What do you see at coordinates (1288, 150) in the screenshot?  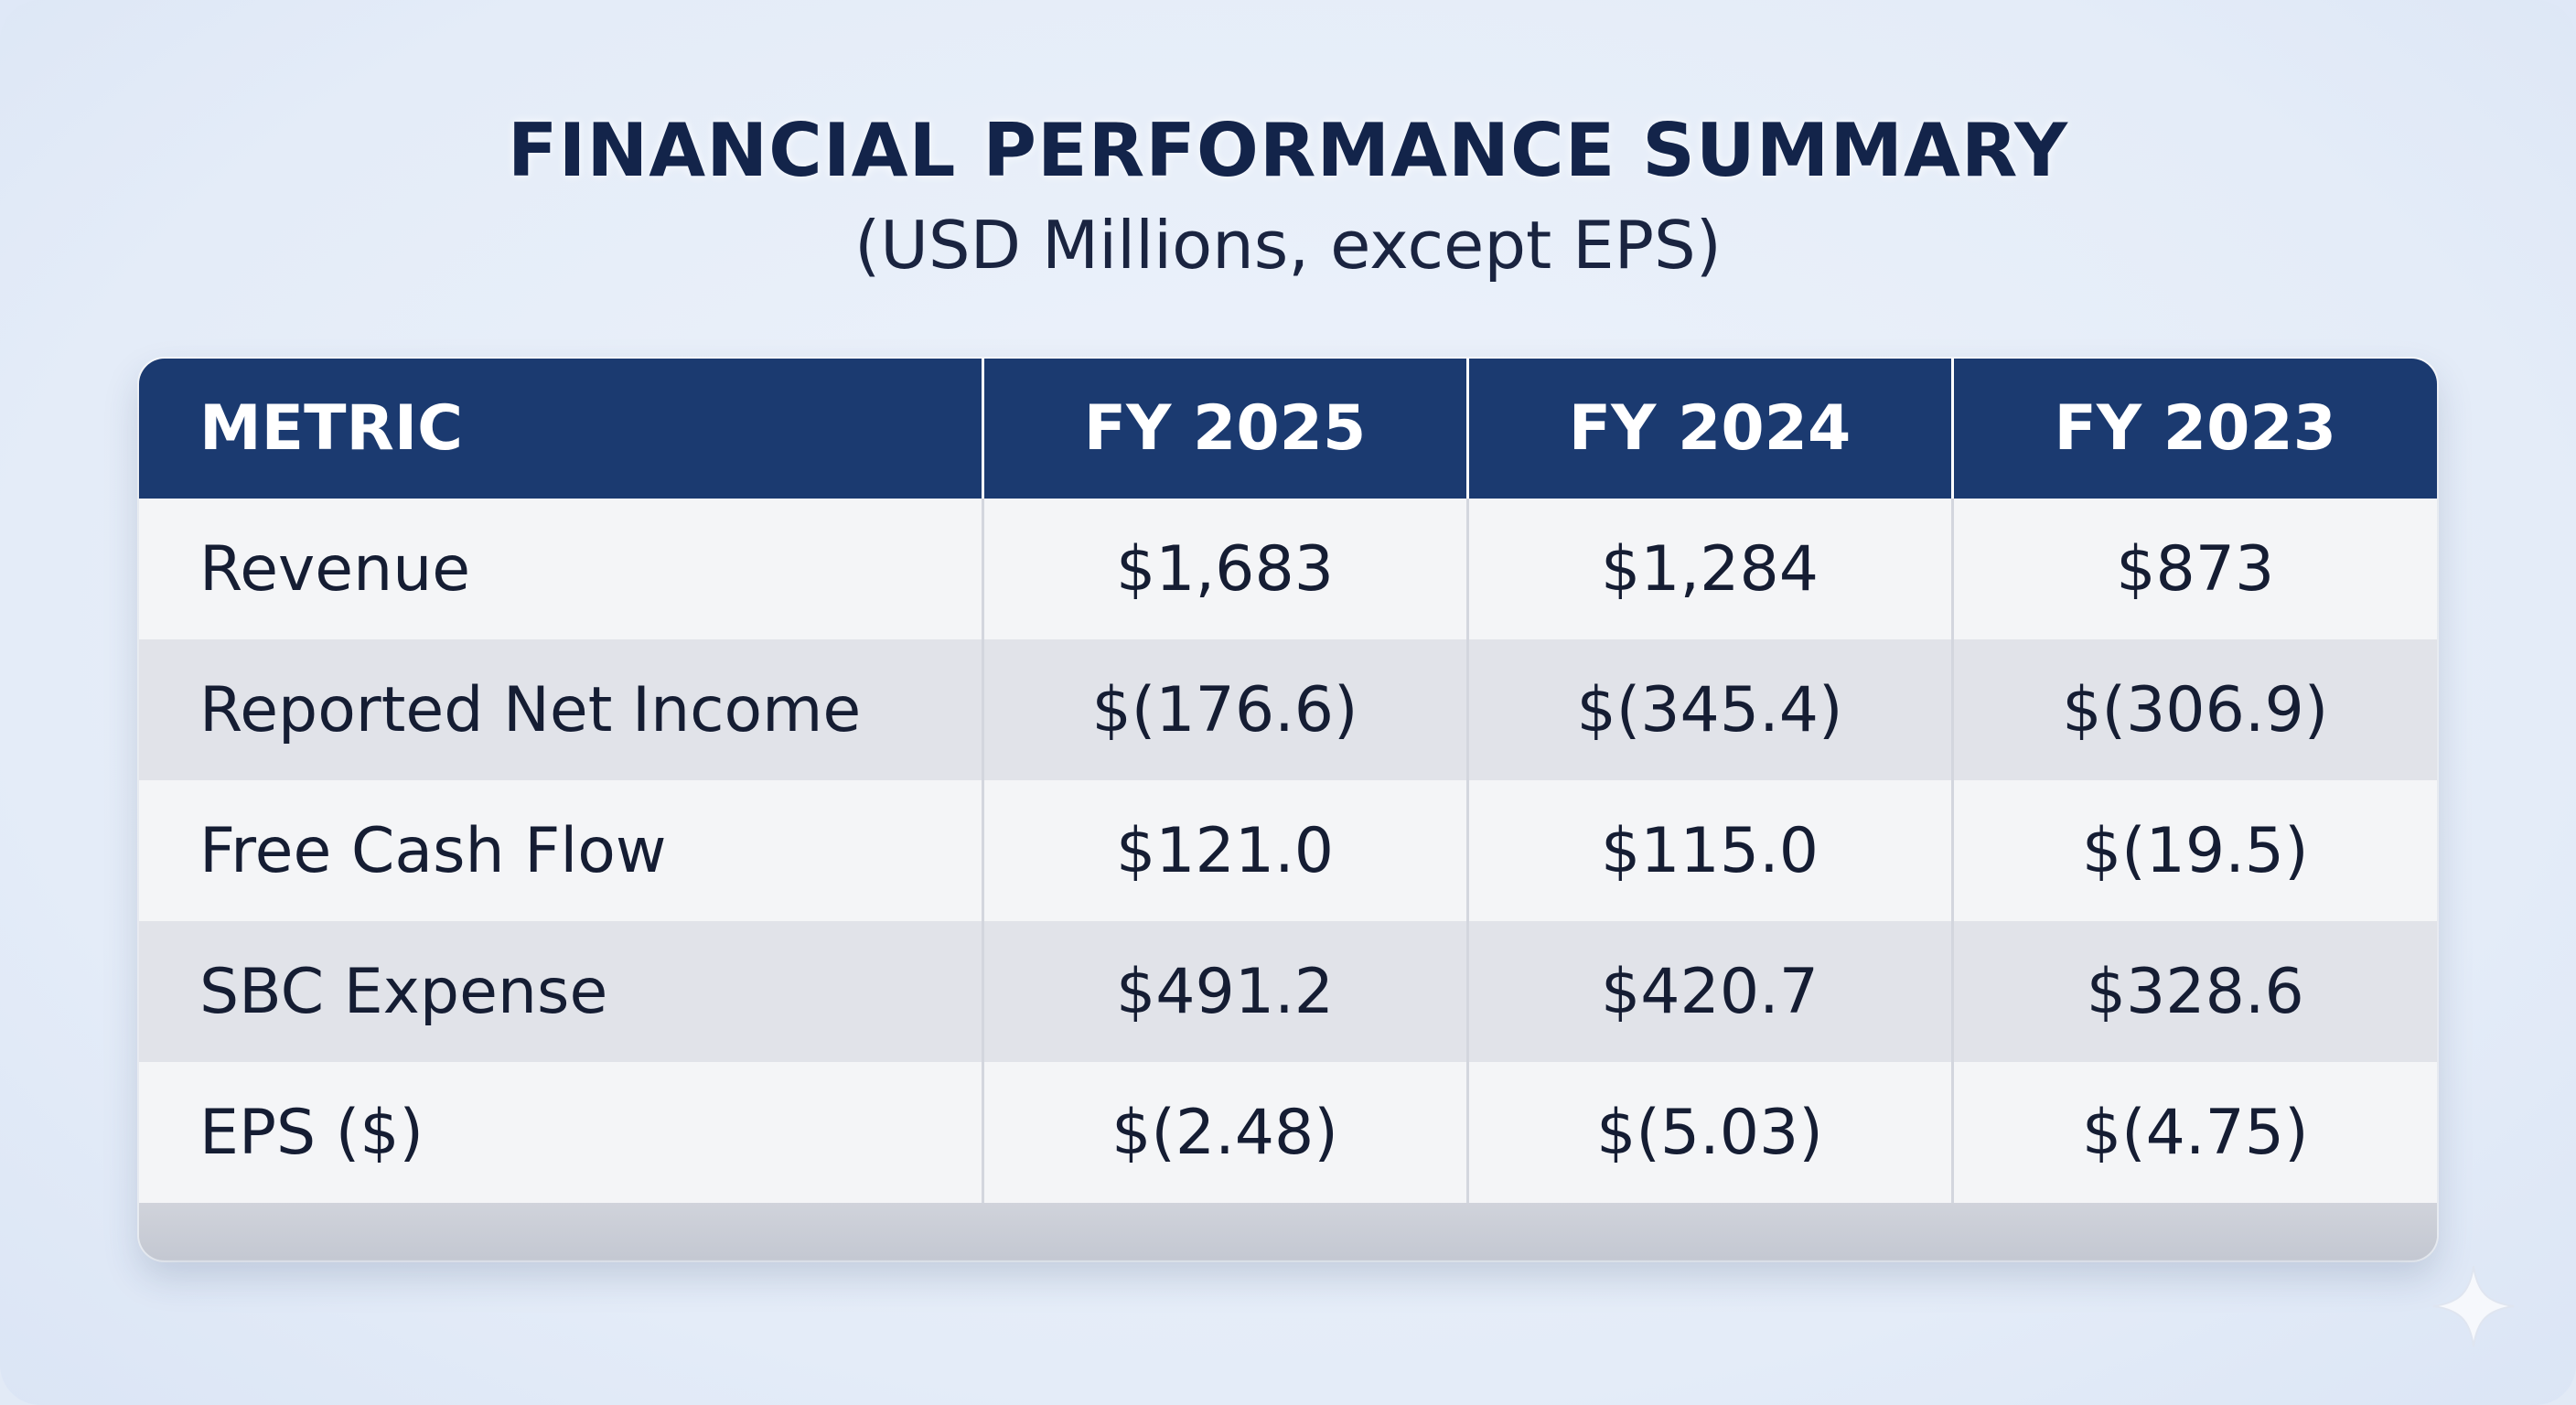 I see `chart-title: FINANCIAL PERFORMANCE SUMMARY` at bounding box center [1288, 150].